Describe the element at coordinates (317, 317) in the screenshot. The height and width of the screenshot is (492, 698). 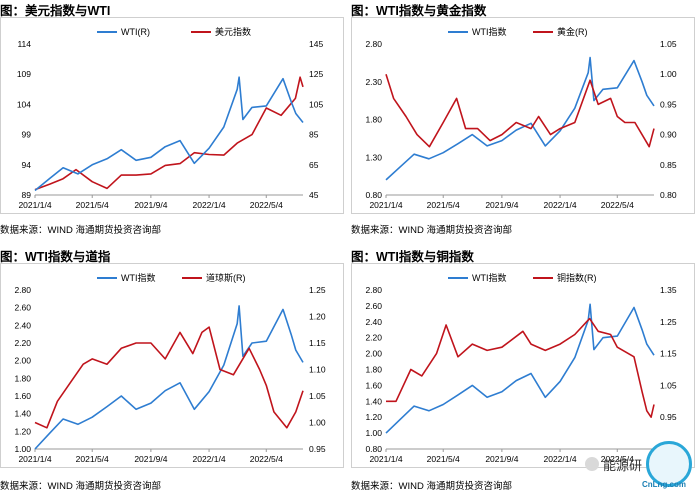
I see `y-right-tick-label: 1.20` at that location.